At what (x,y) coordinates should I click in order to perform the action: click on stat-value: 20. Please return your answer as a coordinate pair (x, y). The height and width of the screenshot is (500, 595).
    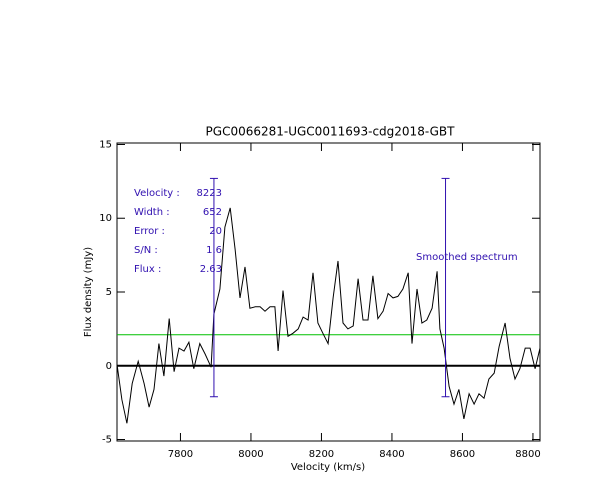
    Looking at the image, I should click on (215, 231).